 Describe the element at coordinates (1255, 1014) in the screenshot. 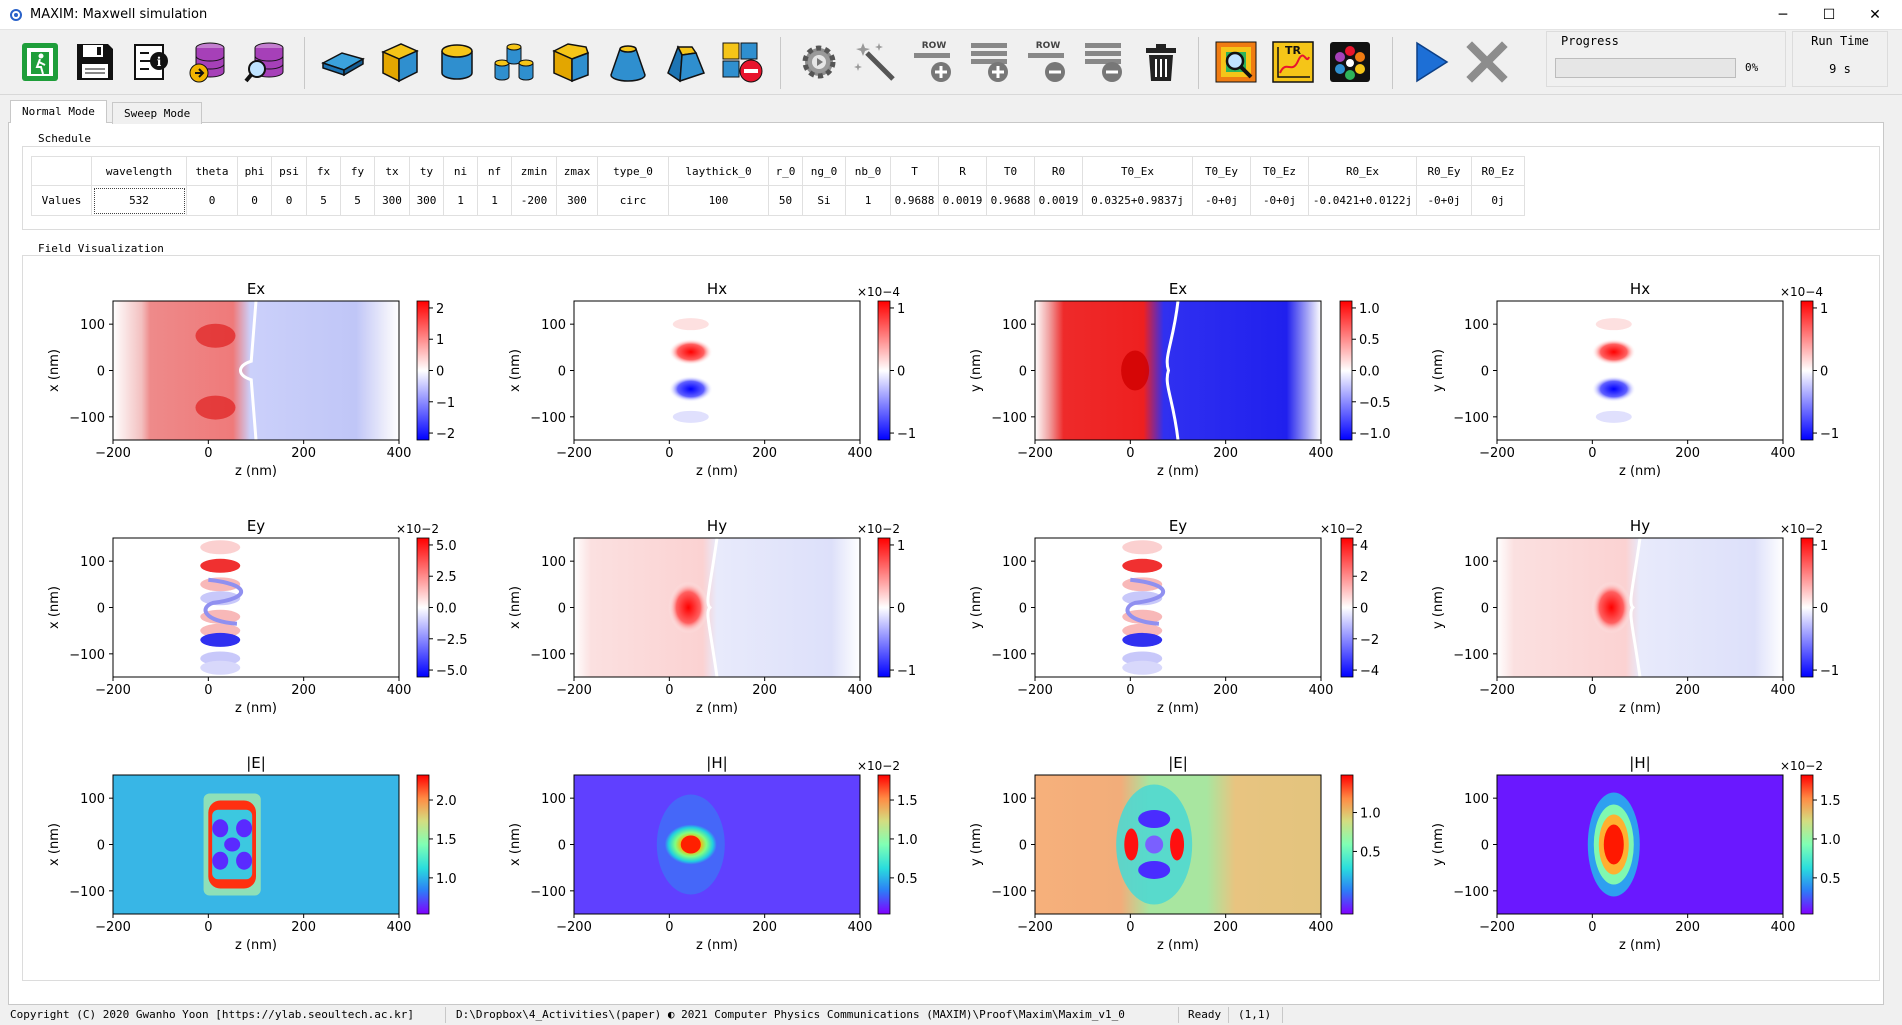

I see `status-cell: (1,1)` at that location.